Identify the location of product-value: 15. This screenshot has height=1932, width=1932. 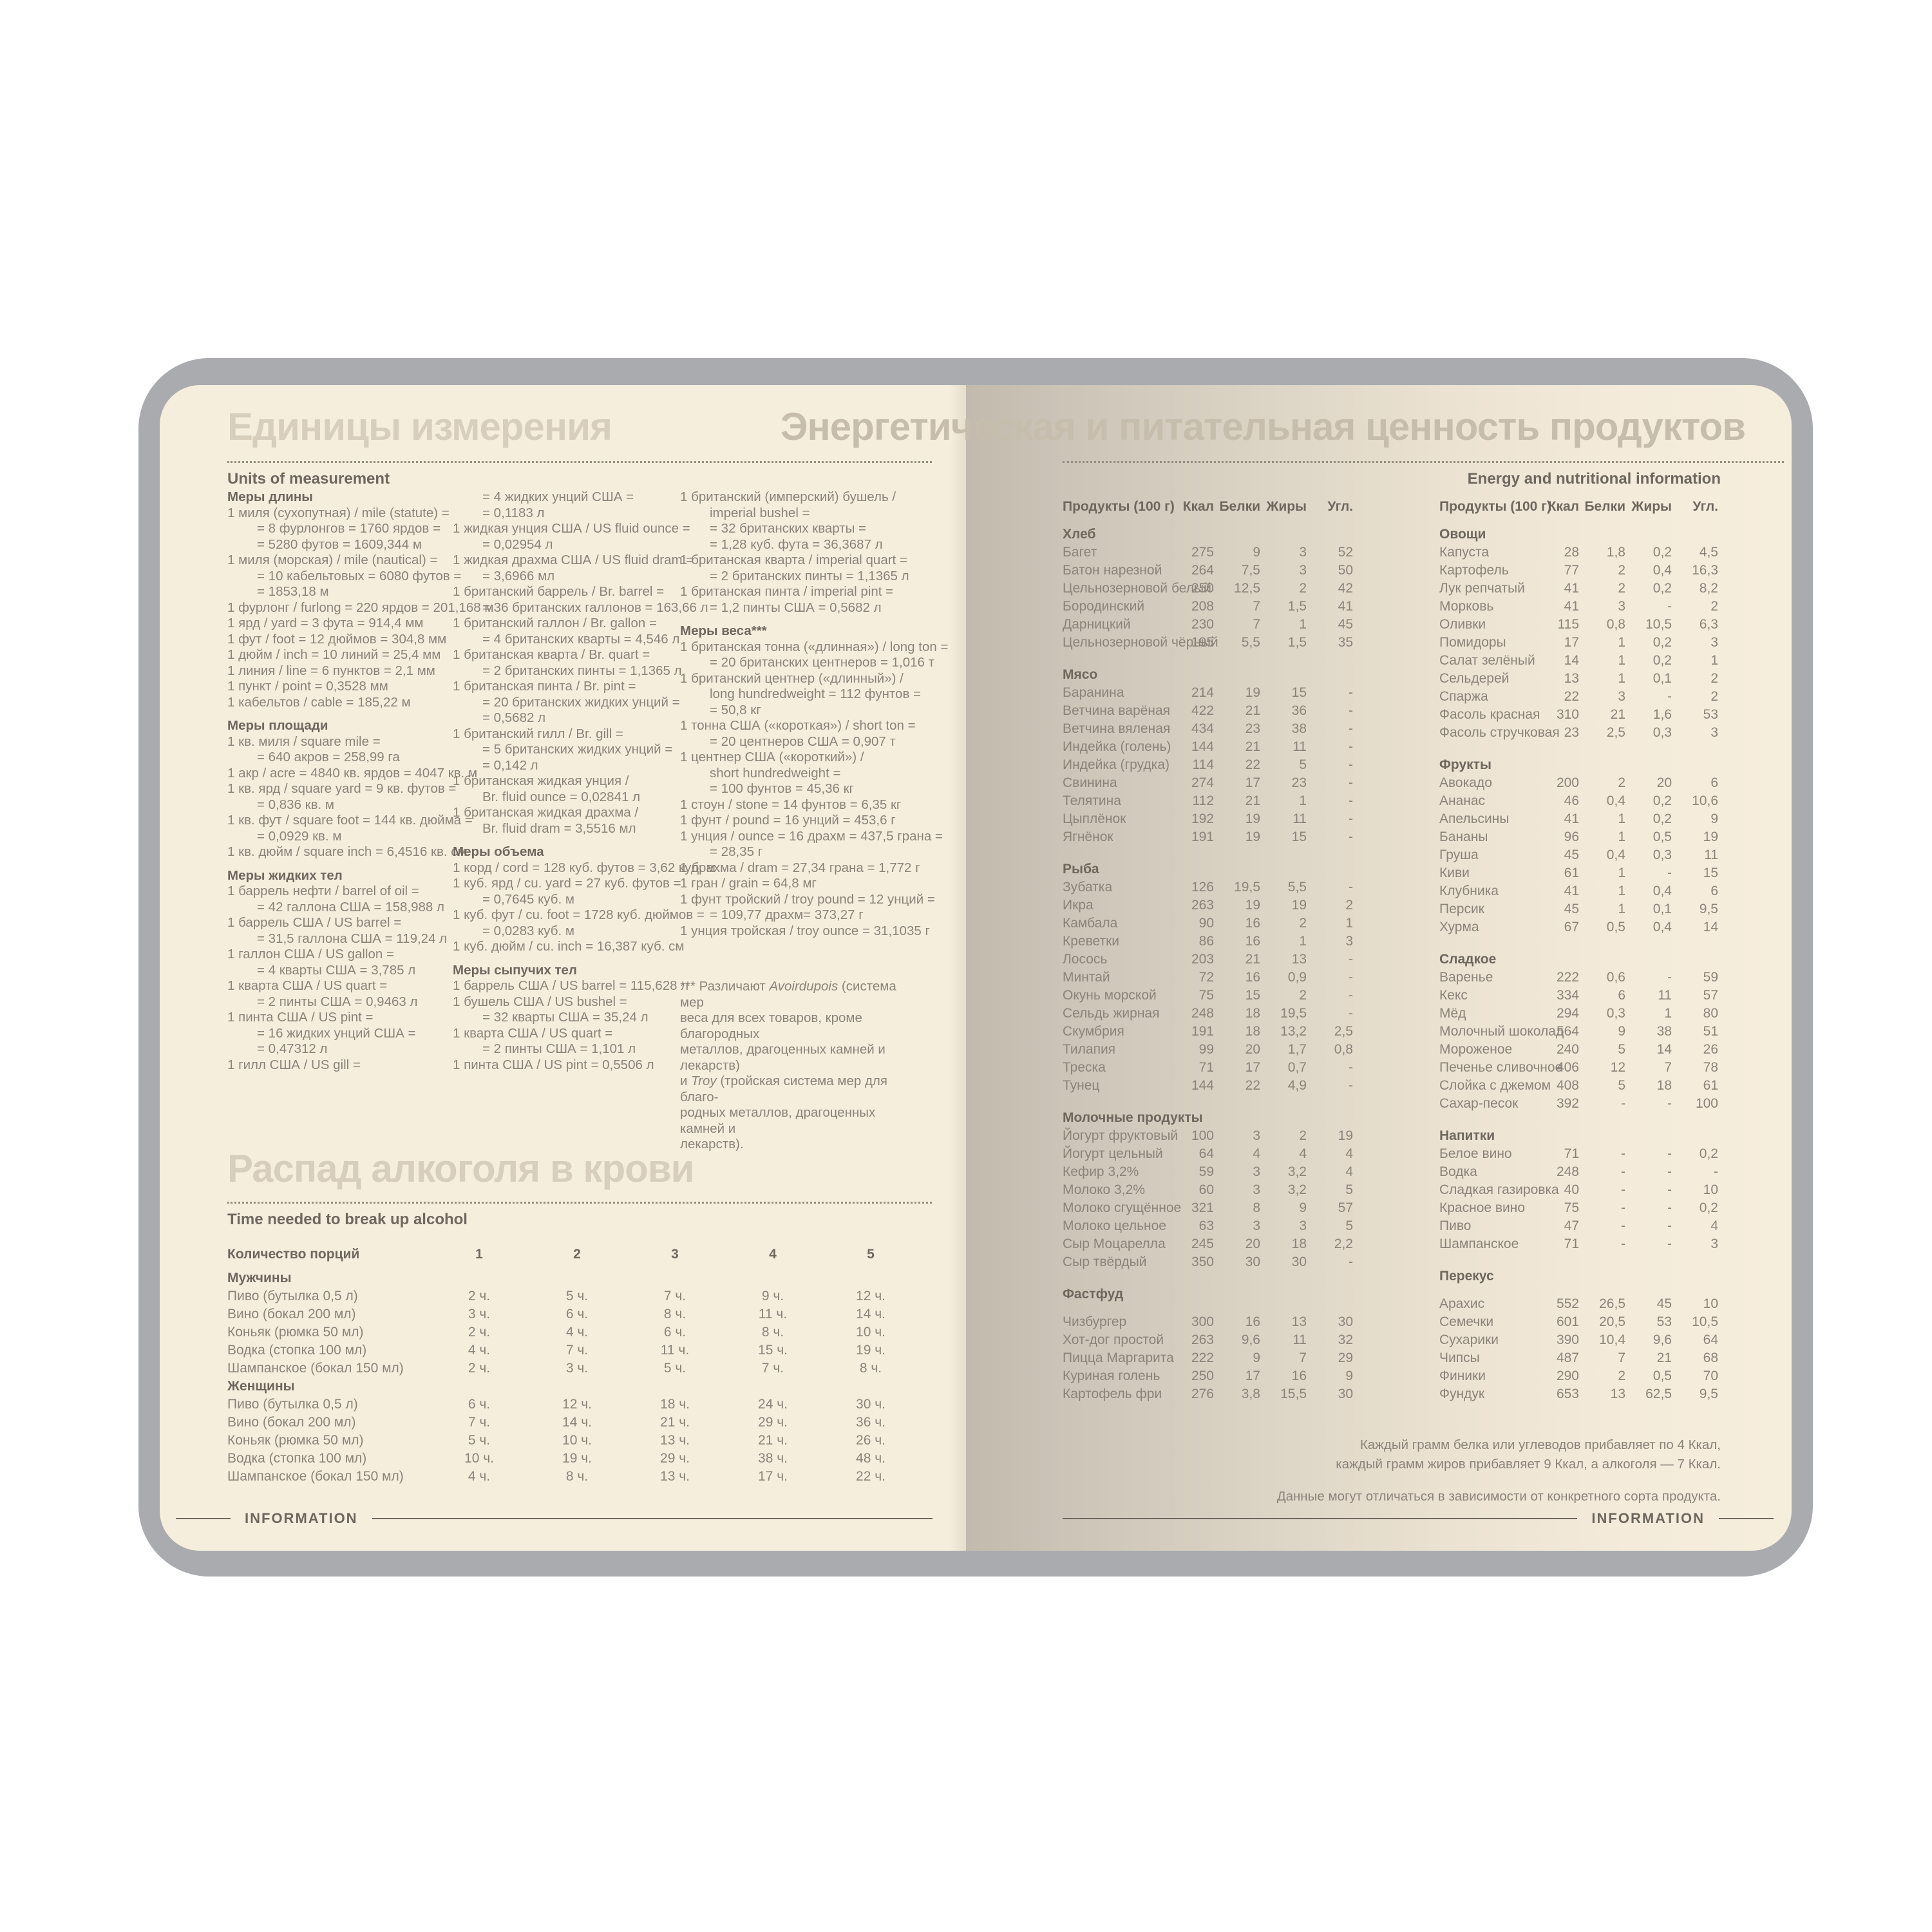
(1299, 837).